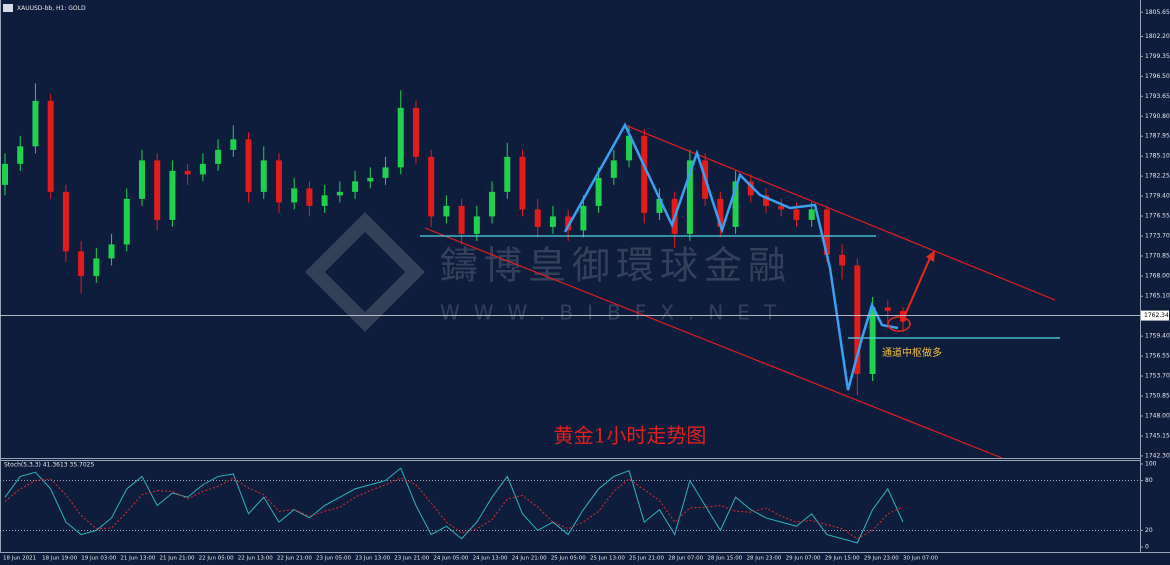 Image resolution: width=1170 pixels, height=565 pixels. I want to click on x-tick-label: 25 Jun 21:00, so click(646, 559).